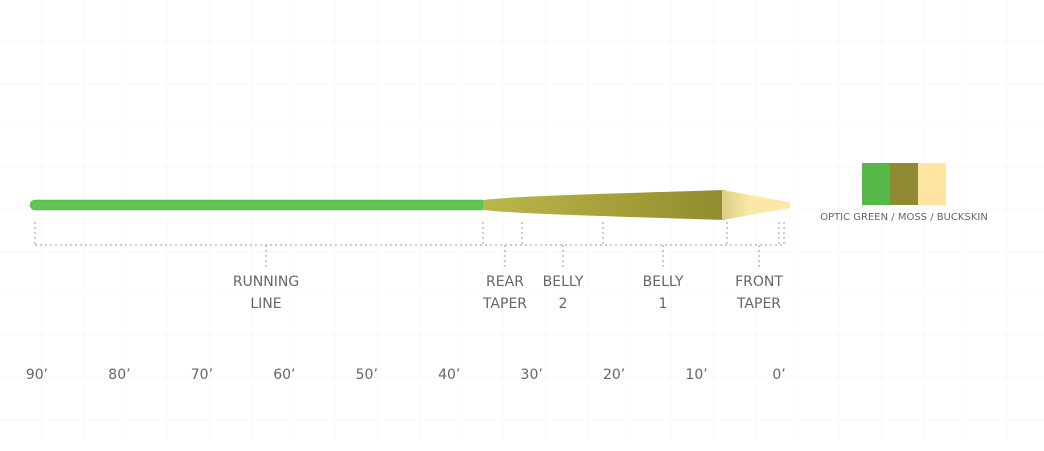 The image size is (1044, 451). What do you see at coordinates (266, 282) in the screenshot?
I see `section-label: RUNNING` at bounding box center [266, 282].